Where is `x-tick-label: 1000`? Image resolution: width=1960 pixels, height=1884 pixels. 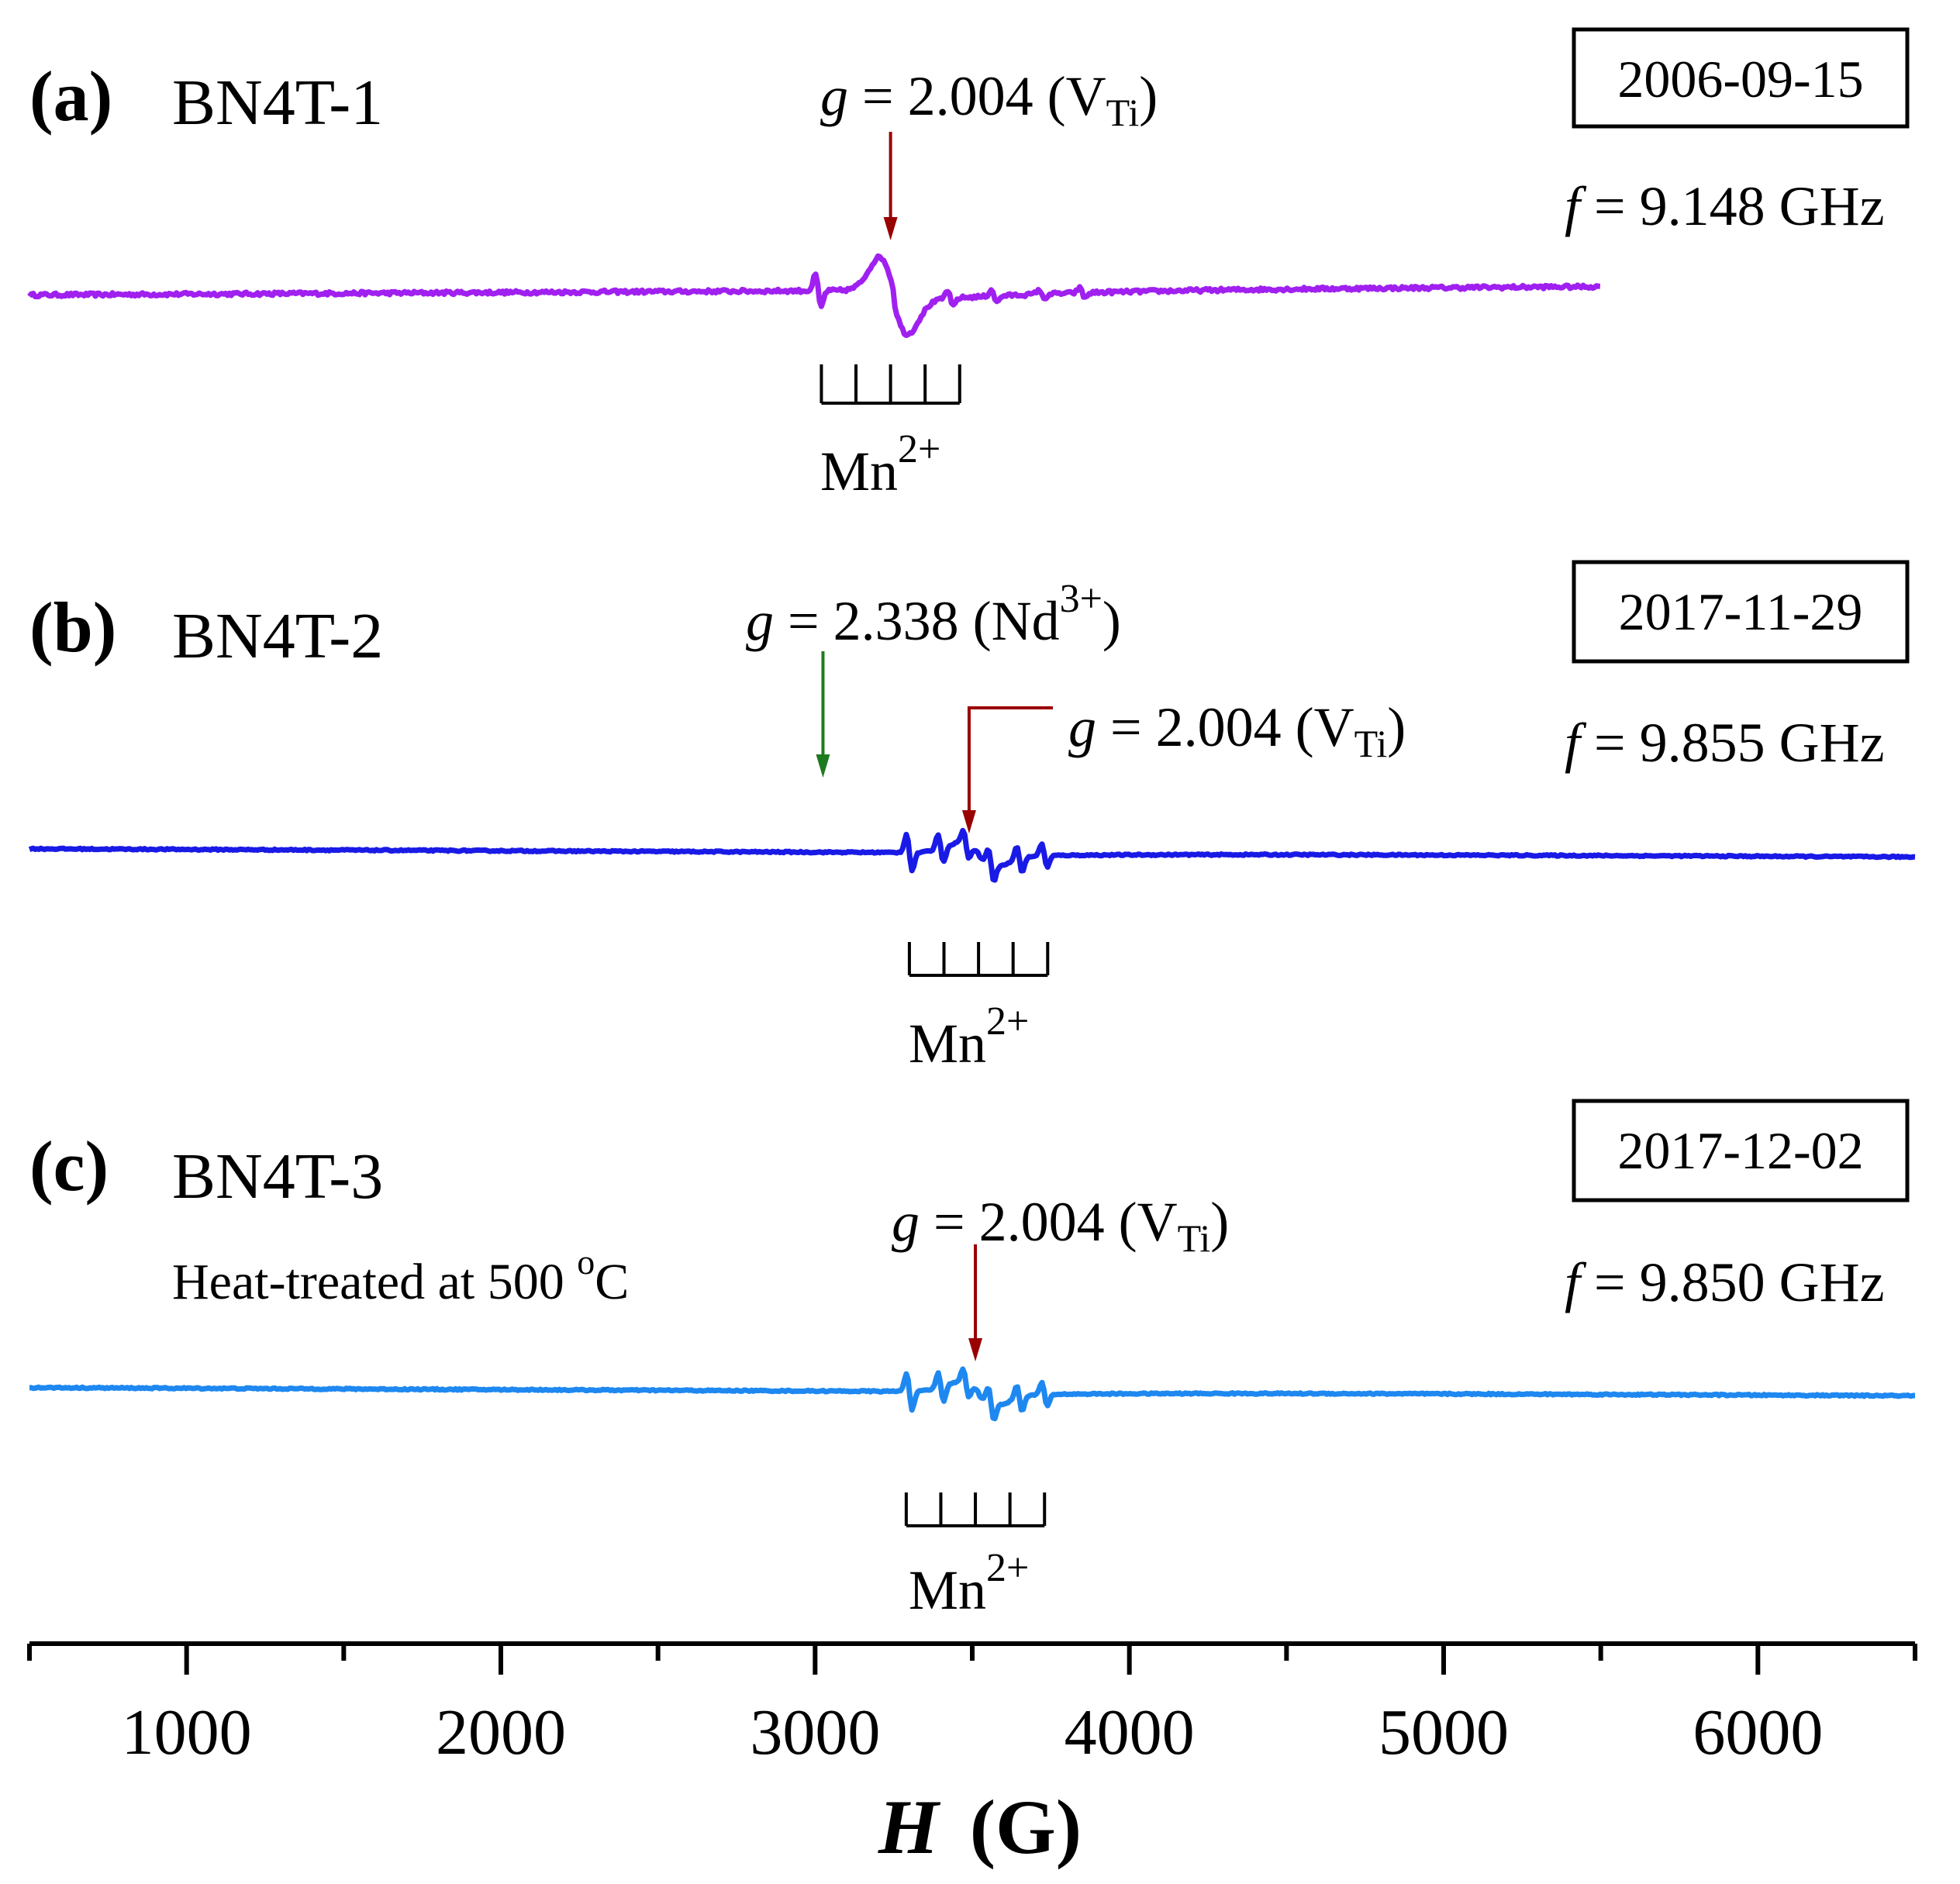
x-tick-label: 1000 is located at coordinates (187, 1732).